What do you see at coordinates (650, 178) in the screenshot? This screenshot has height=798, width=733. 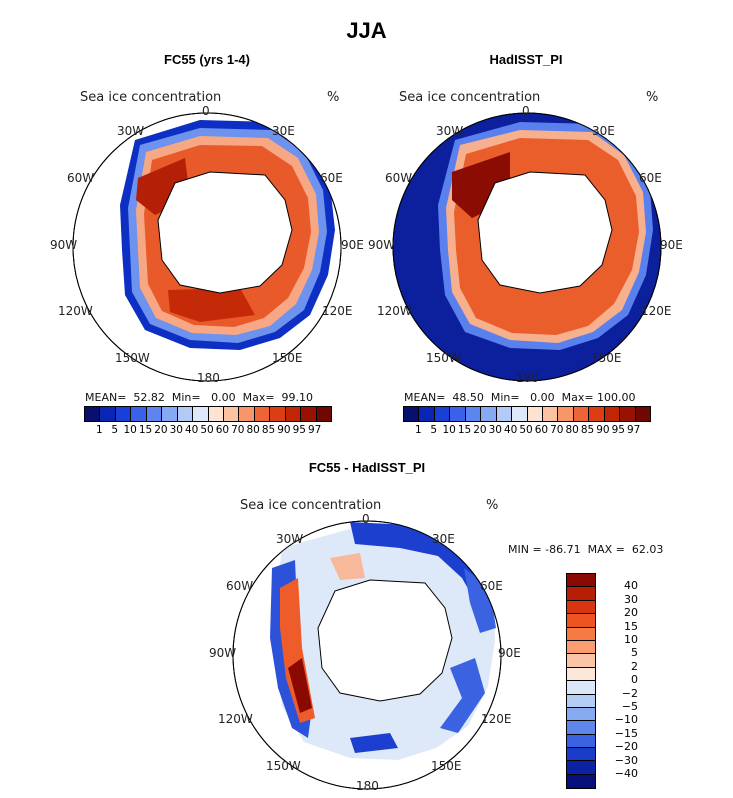 I see `panel-2-lon-60e: 60E` at bounding box center [650, 178].